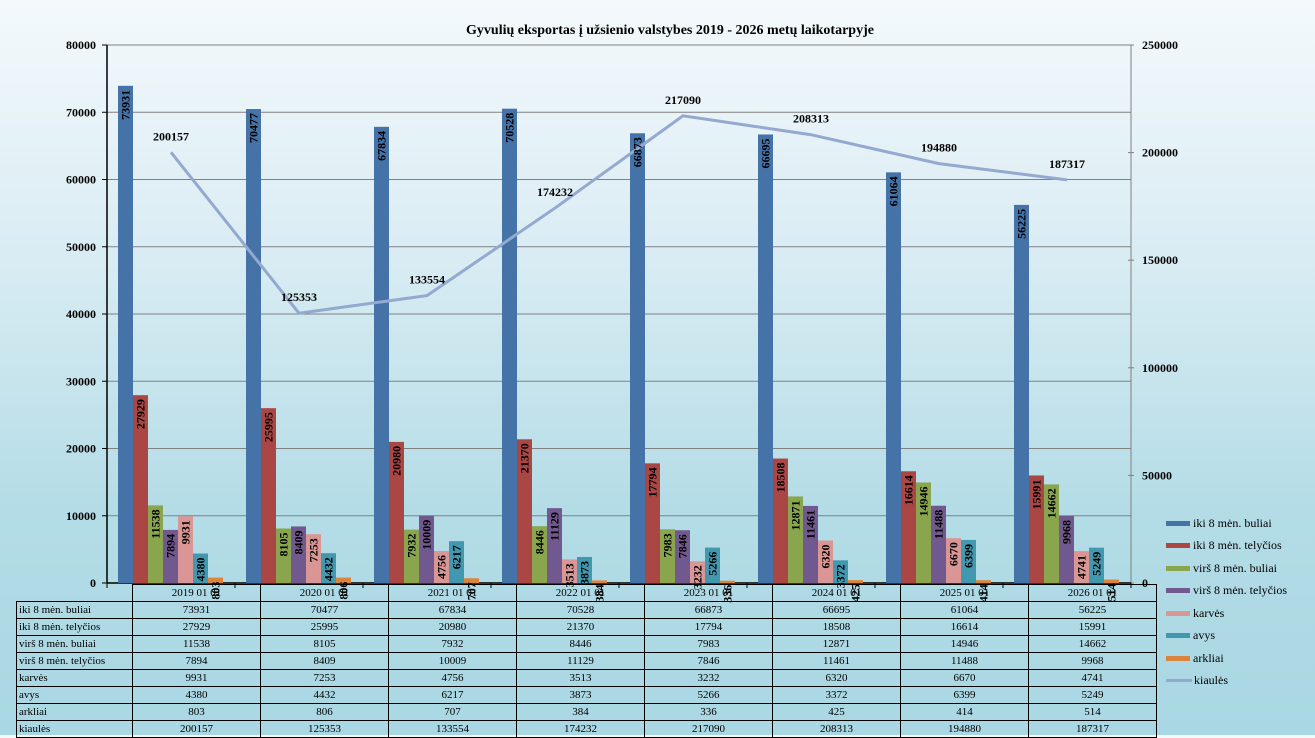 Image resolution: width=1315 pixels, height=738 pixels. What do you see at coordinates (74, 627) in the screenshot?
I see `table-row-header: iki 8 mėn. telyčios` at bounding box center [74, 627].